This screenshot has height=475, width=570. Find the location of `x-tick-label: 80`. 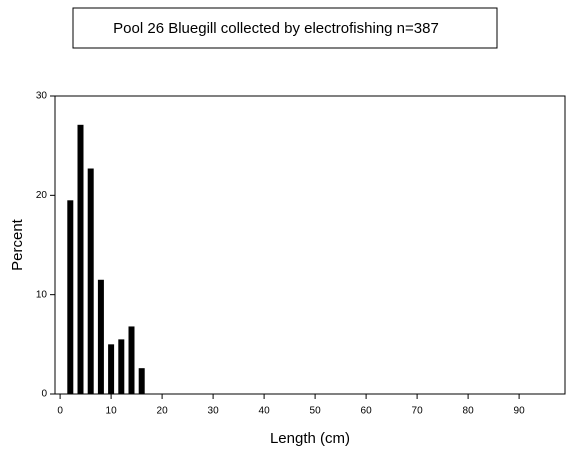

x-tick-label: 80 is located at coordinates (469, 411).